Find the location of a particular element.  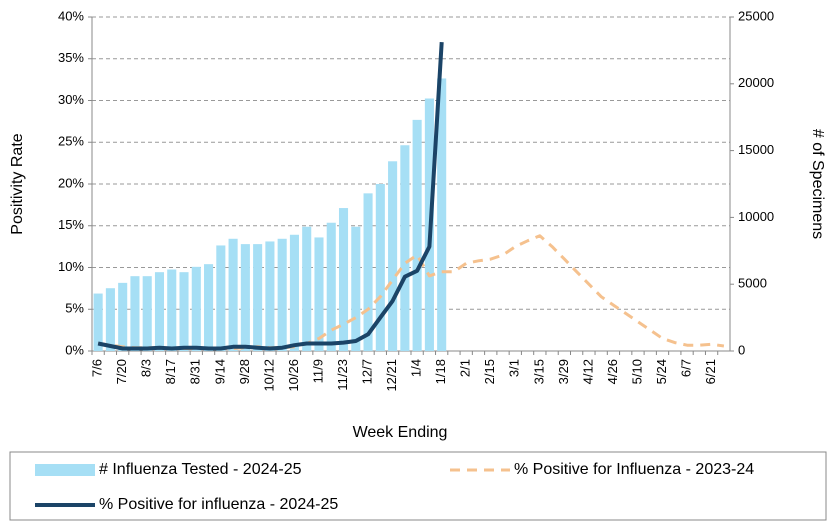

y-tick-label: 35% is located at coordinates (71, 57).